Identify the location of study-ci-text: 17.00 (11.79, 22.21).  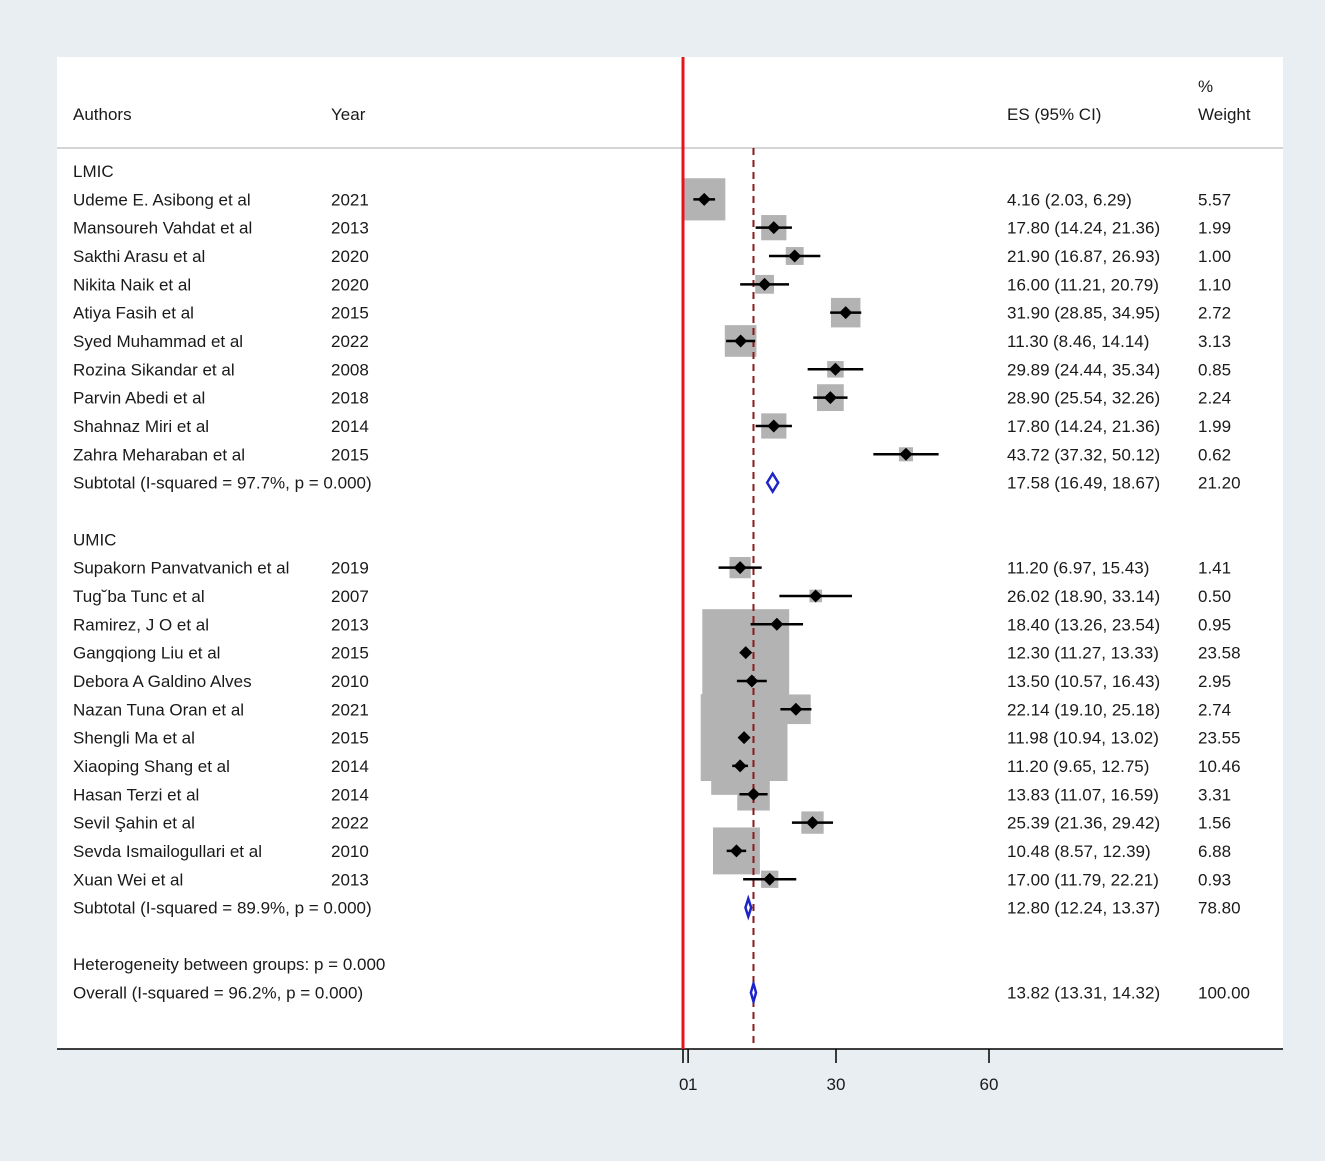
(1083, 879).